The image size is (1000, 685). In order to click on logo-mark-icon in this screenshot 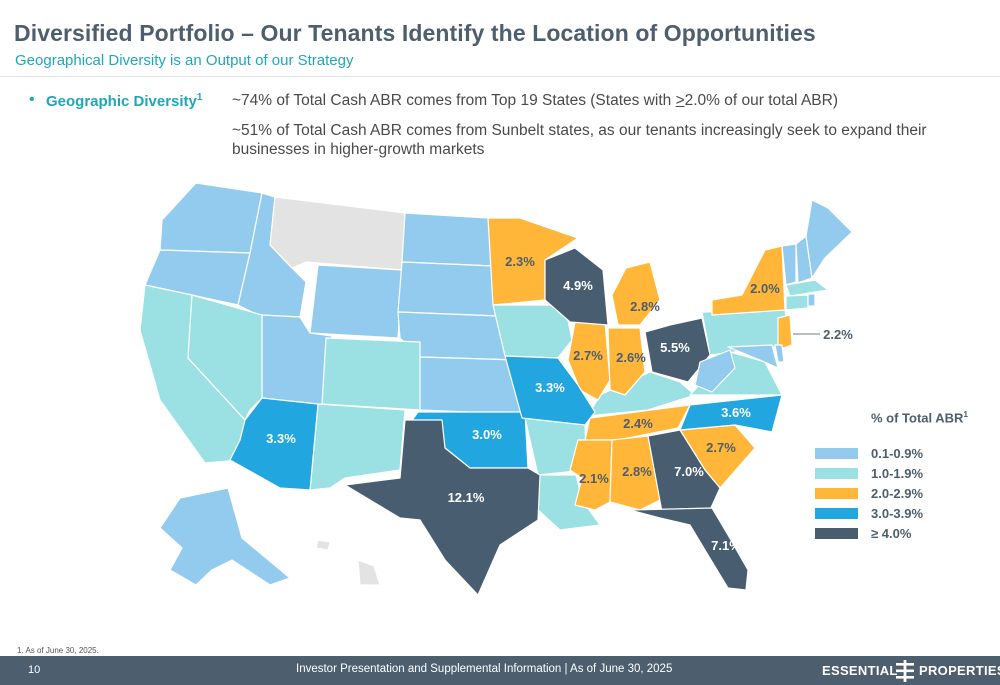, I will do `click(905, 671)`.